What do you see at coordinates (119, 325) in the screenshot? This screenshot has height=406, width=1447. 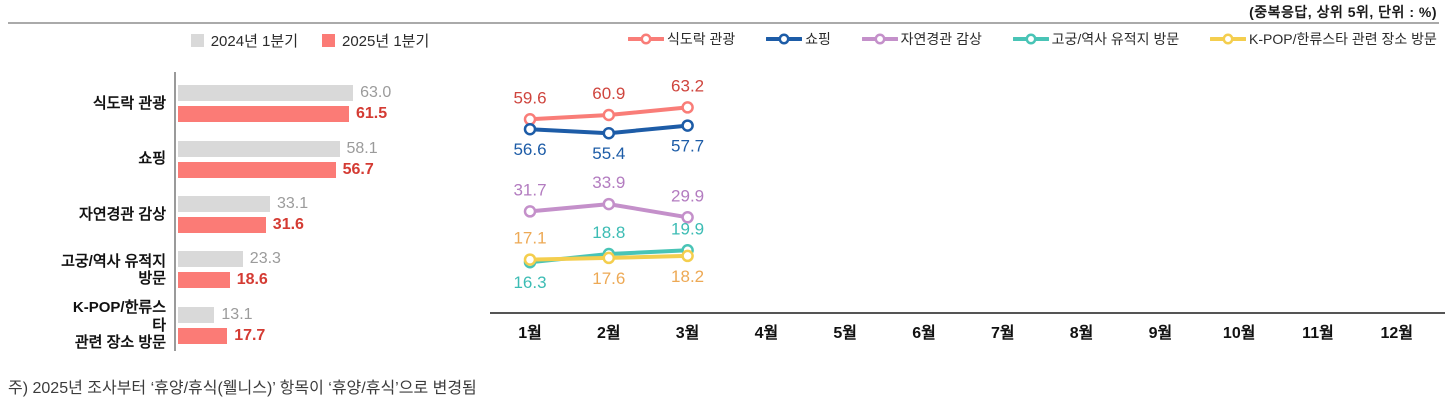 I see `bar-category-label: K-POP/한류스타 관련 장소 방문` at bounding box center [119, 325].